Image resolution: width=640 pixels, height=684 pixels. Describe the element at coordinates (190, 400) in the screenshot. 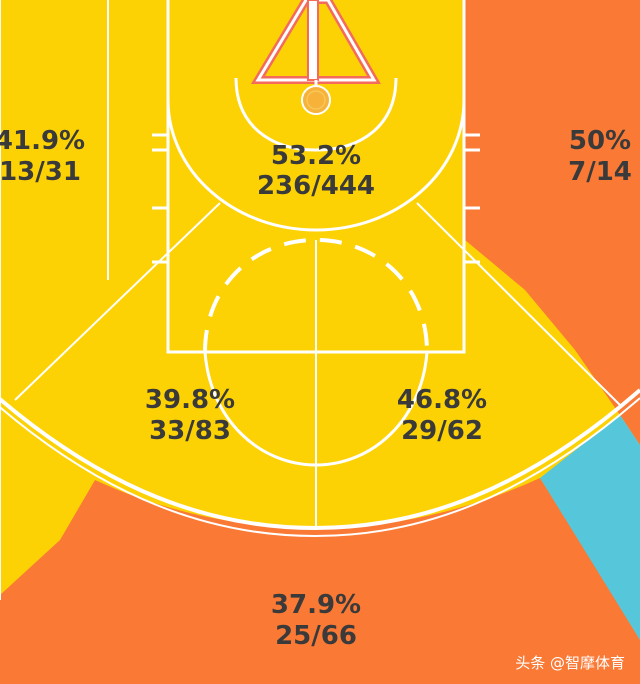

I see `zone-pct-left-midrange: 39.8%` at that location.